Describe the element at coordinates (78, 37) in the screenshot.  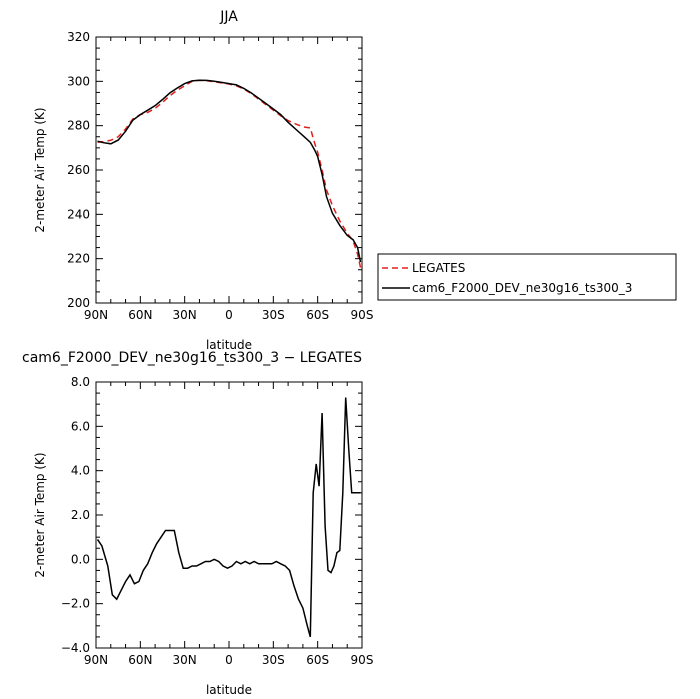
I see `y-tick-label: 320` at that location.